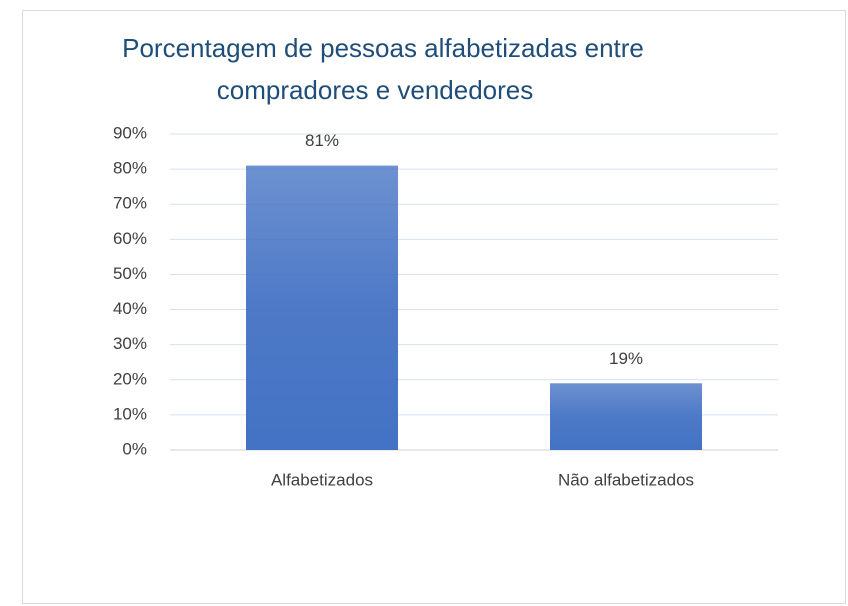 This screenshot has height=606, width=848. What do you see at coordinates (130, 273) in the screenshot?
I see `y-tick-label: 50%` at bounding box center [130, 273].